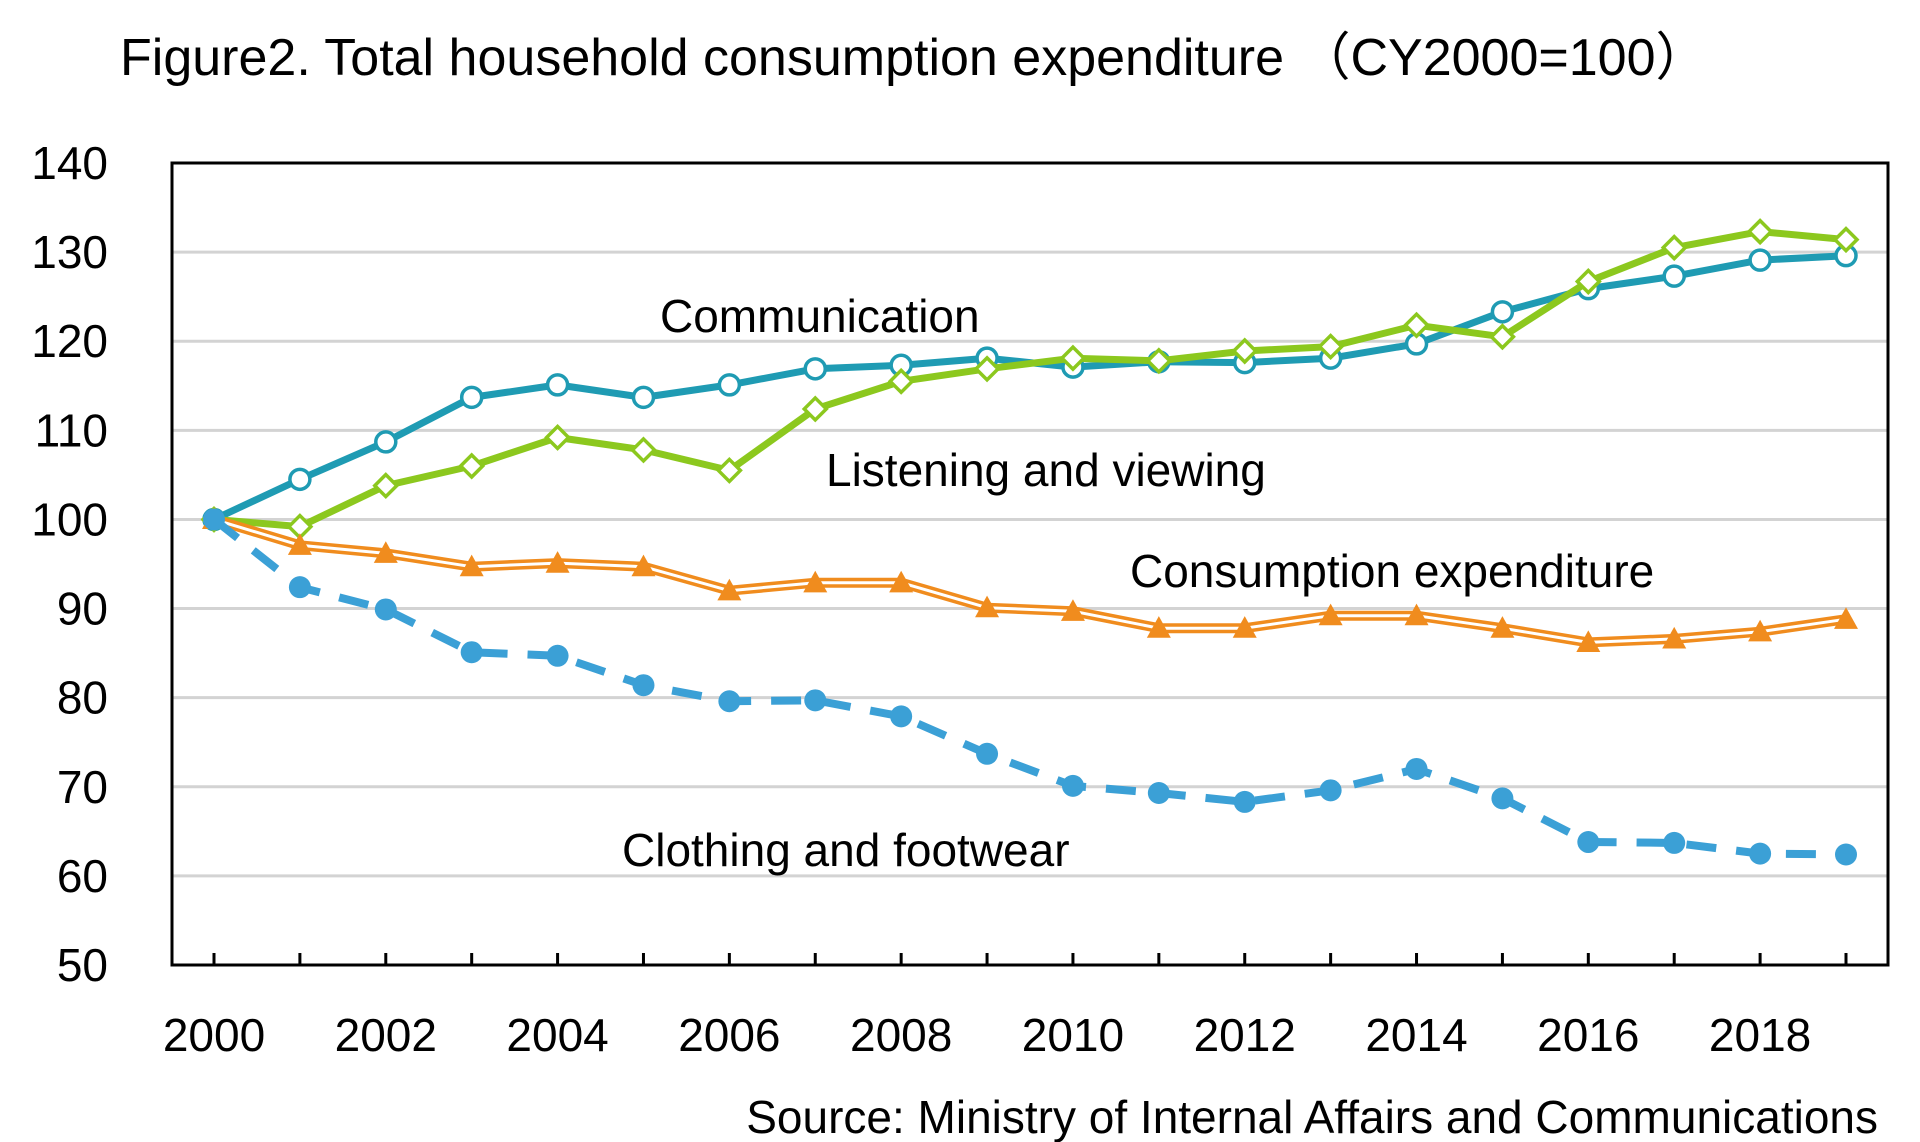 The height and width of the screenshot is (1142, 1920). What do you see at coordinates (82, 965) in the screenshot?
I see `y-tick-label: 50` at bounding box center [82, 965].